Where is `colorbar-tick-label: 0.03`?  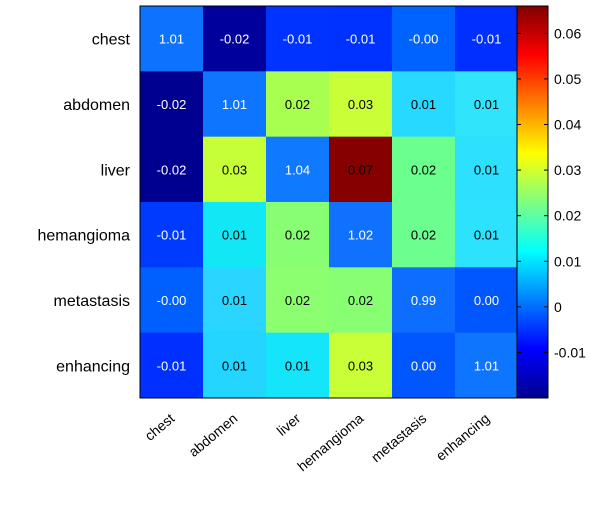 colorbar-tick-label: 0.03 is located at coordinates (567, 170).